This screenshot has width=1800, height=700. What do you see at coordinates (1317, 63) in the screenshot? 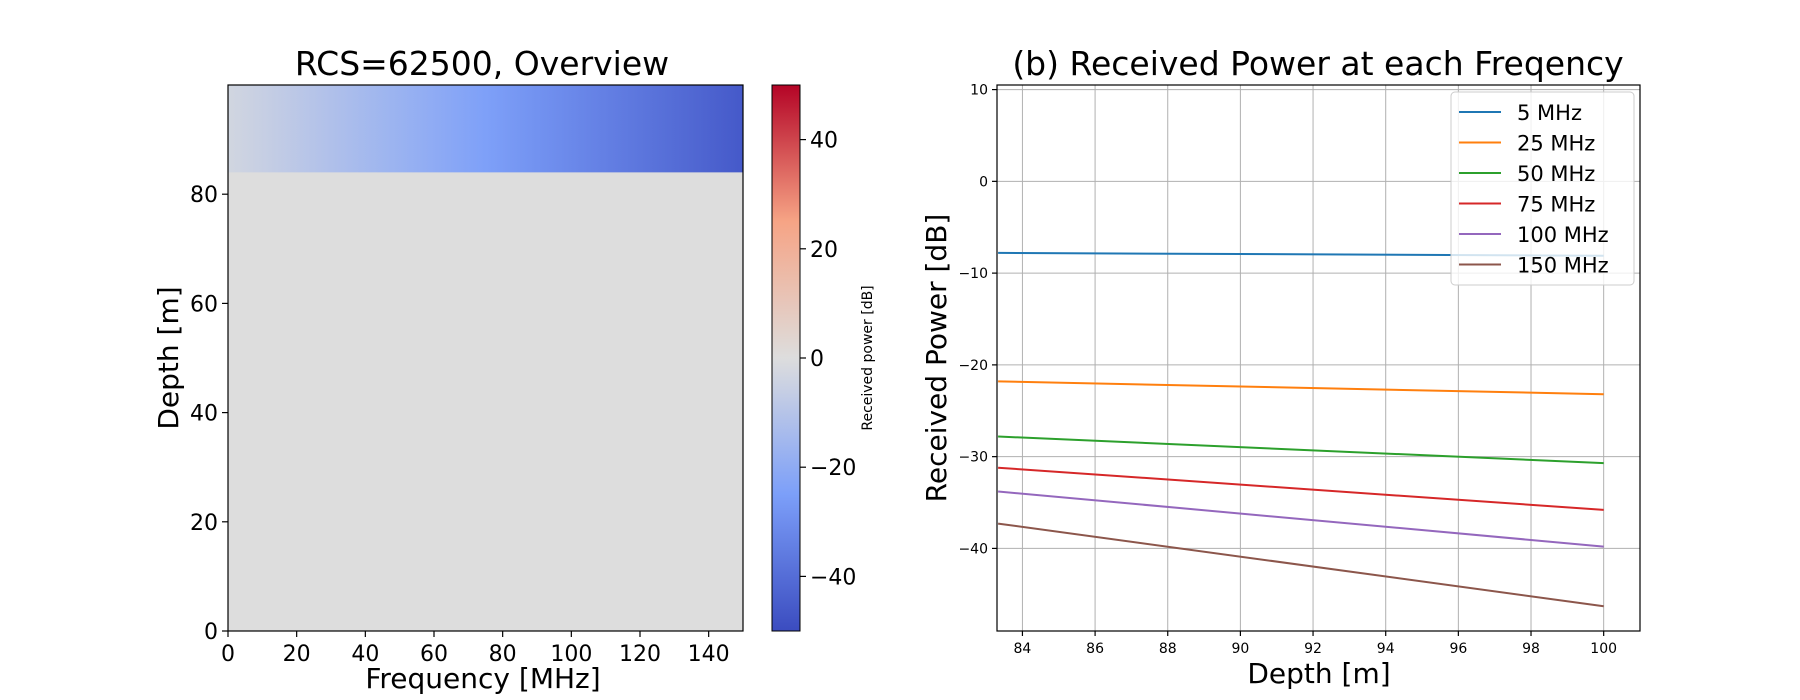
I see `line-chart-title: (b) Received Power at each Freqency` at bounding box center [1317, 63].